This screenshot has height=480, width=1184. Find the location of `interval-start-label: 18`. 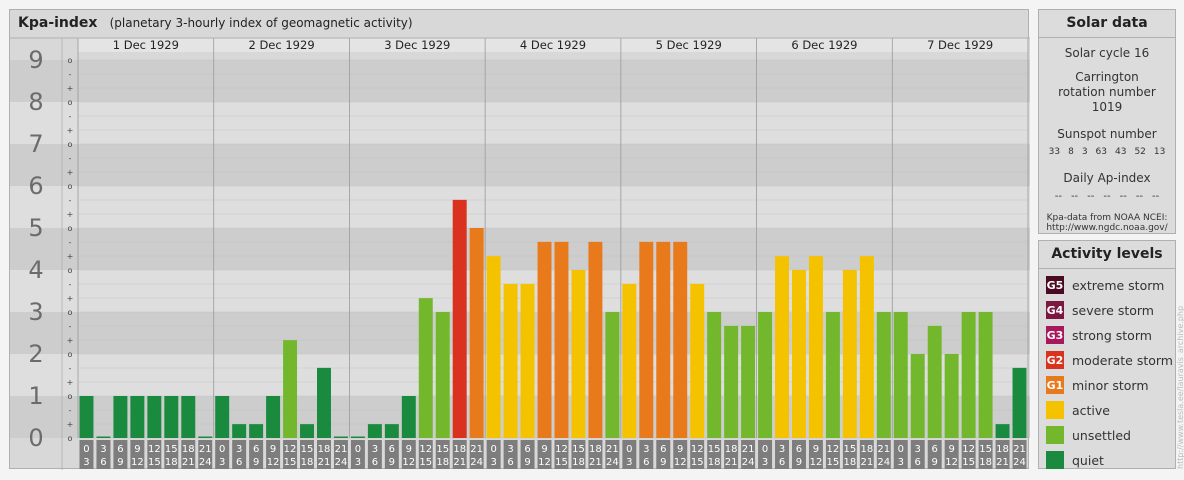

interval-start-label: 18 is located at coordinates (866, 449).